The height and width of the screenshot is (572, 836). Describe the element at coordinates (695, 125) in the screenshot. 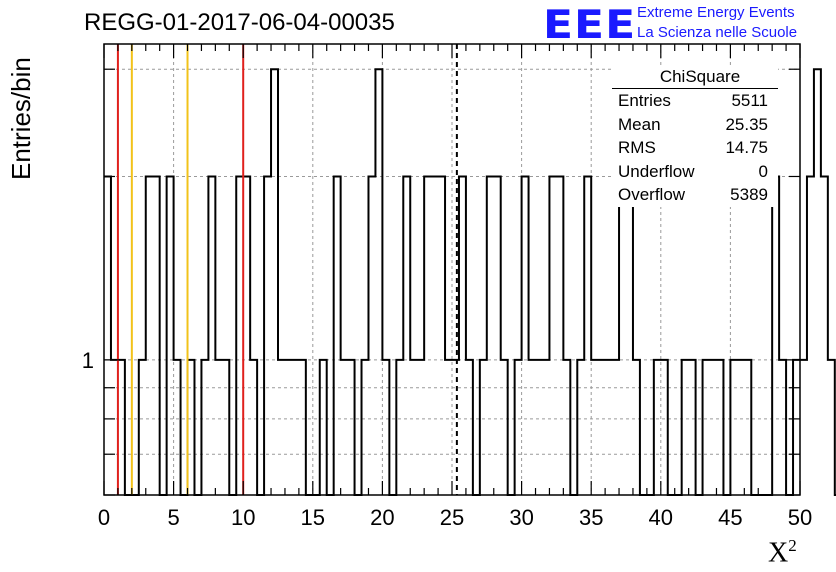

I see `stats-row-mean: Mean 25.35` at that location.